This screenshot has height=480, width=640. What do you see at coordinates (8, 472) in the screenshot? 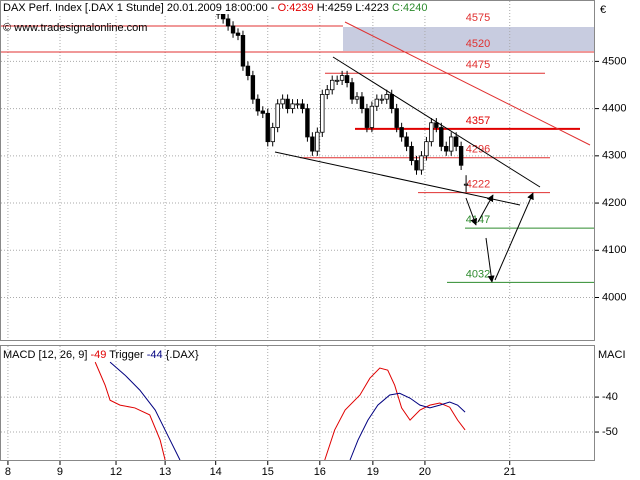
I see `x-tick-label: 8` at bounding box center [8, 472].